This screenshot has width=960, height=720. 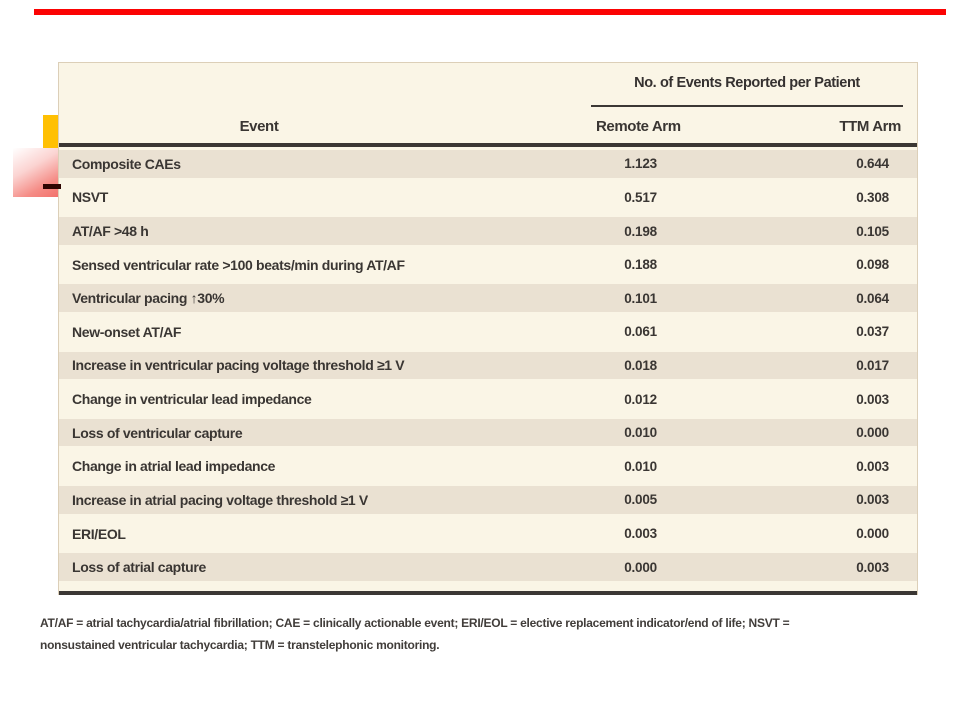 I want to click on event-cell: NSVT, so click(x=90, y=197).